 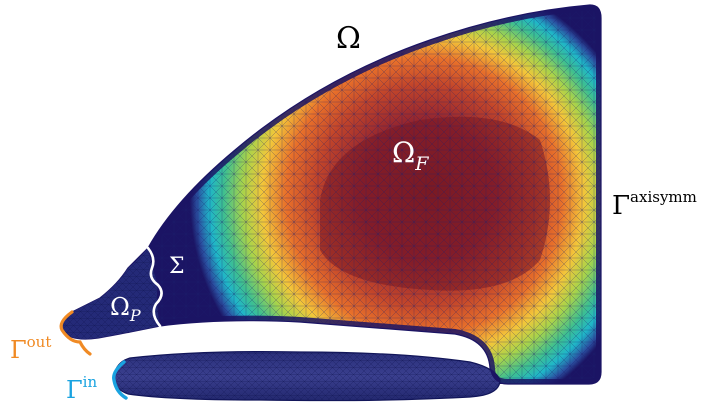 I want to click on label-omega-f-main: Ω, so click(x=403, y=152).